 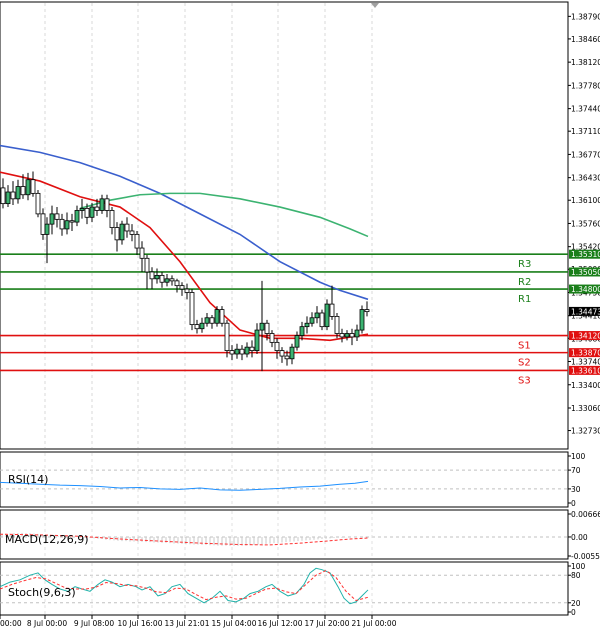 What do you see at coordinates (585, 336) in the screenshot?
I see `level-price-label-s1: 1.34120` at bounding box center [585, 336].